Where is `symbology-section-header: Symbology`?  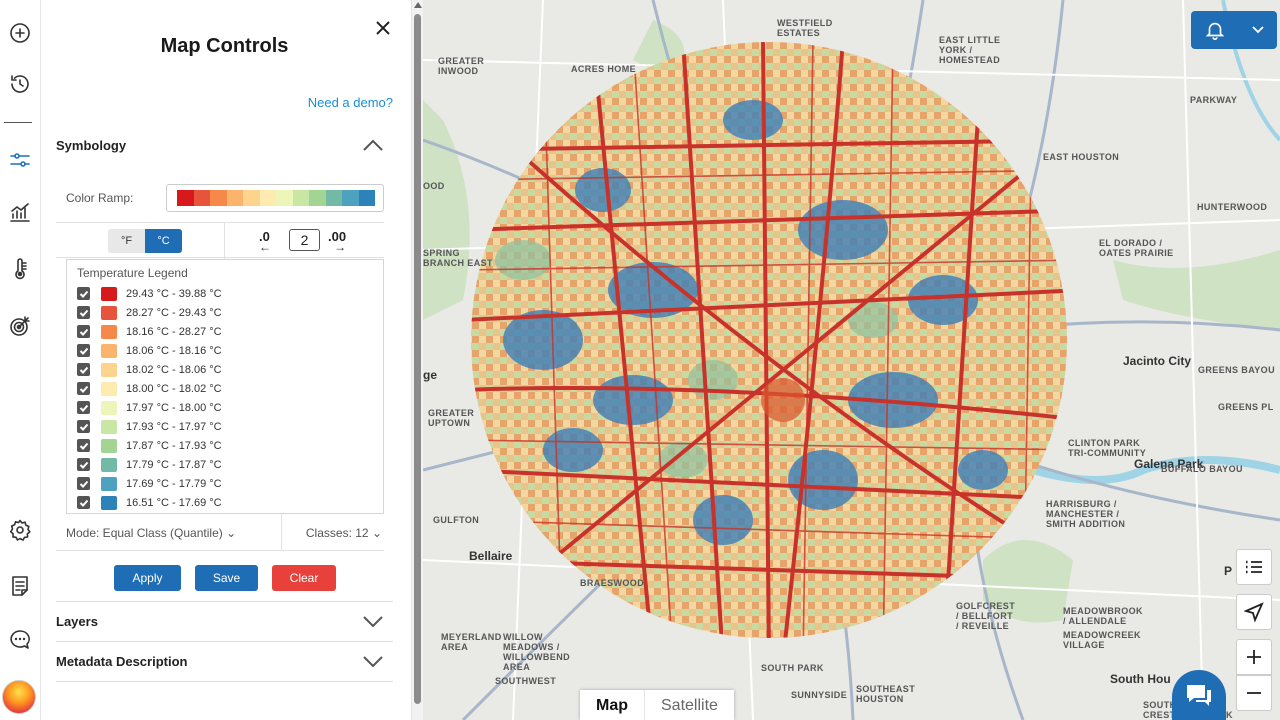 symbology-section-header: Symbology is located at coordinates (220, 145).